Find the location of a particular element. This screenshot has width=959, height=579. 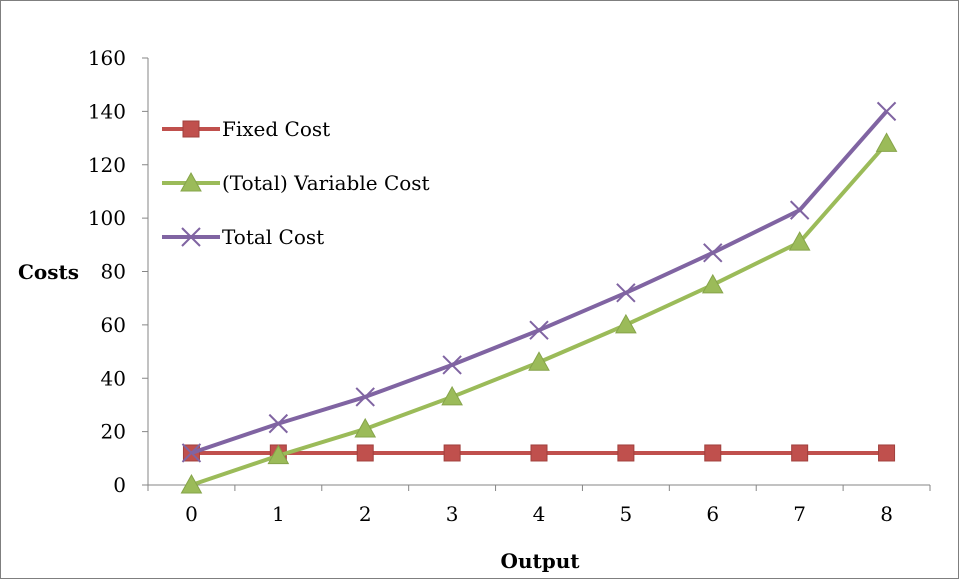

x-tick-label: 7 is located at coordinates (799, 514).